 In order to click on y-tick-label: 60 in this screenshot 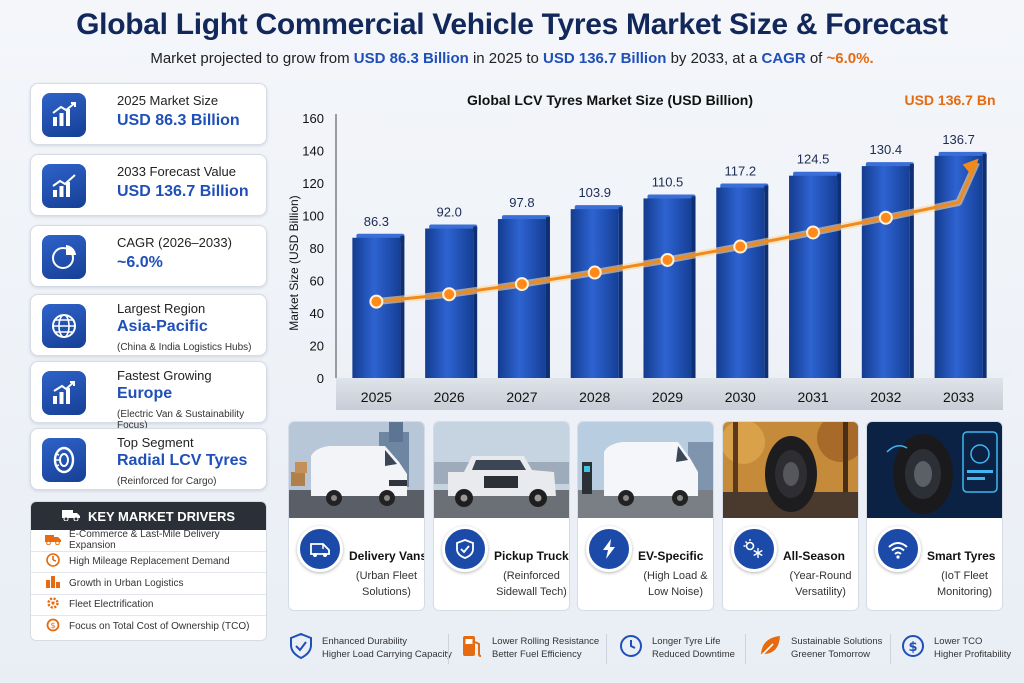, I will do `click(317, 281)`.